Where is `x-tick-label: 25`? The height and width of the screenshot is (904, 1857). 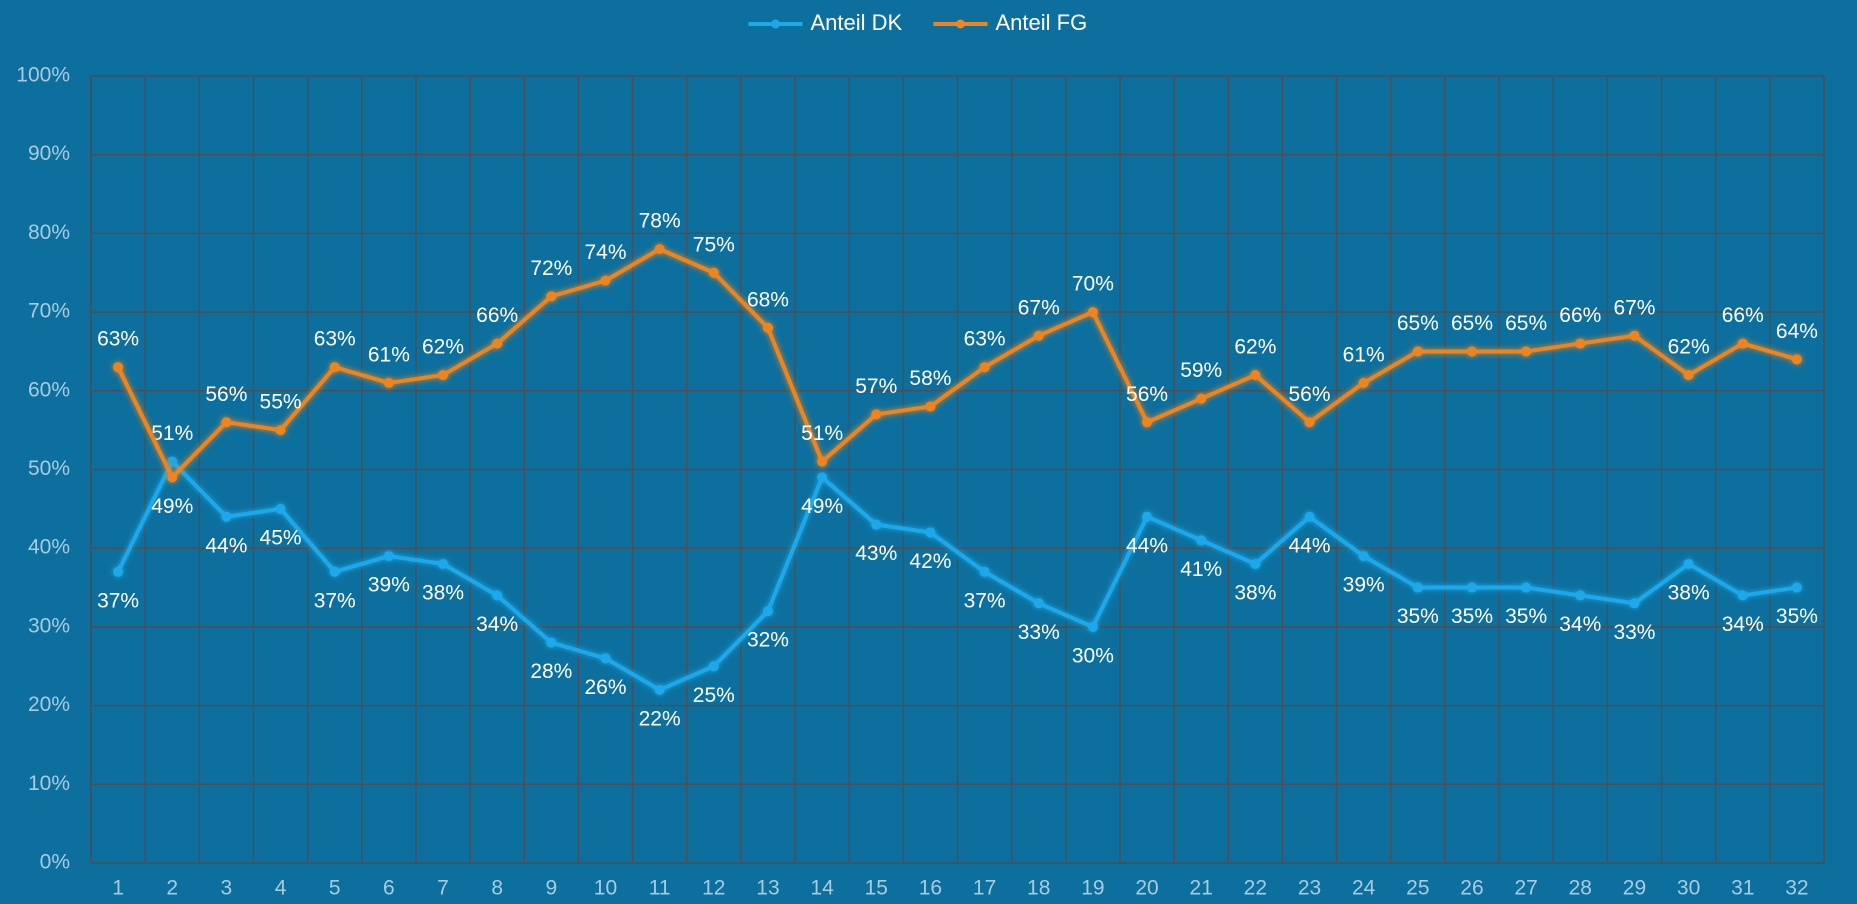 x-tick-label: 25 is located at coordinates (1417, 888).